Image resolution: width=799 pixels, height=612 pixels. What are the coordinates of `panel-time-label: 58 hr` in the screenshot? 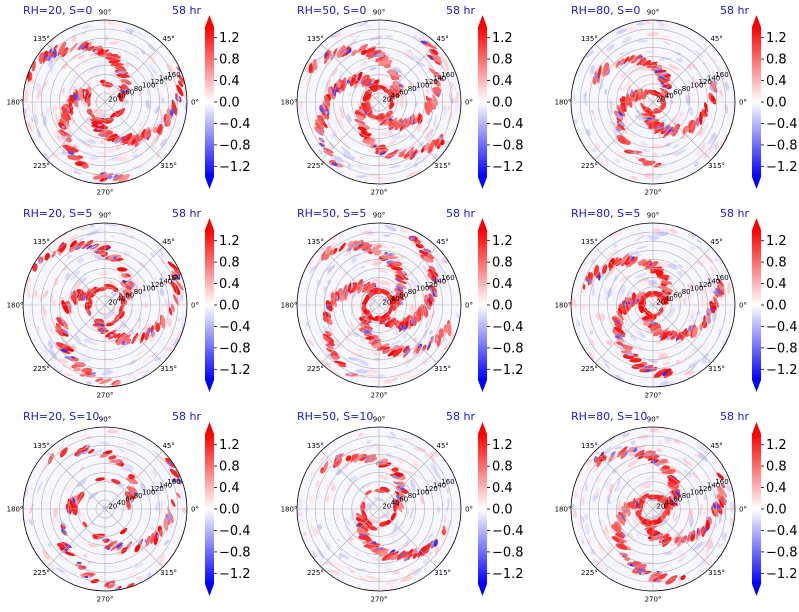 It's located at (460, 10).